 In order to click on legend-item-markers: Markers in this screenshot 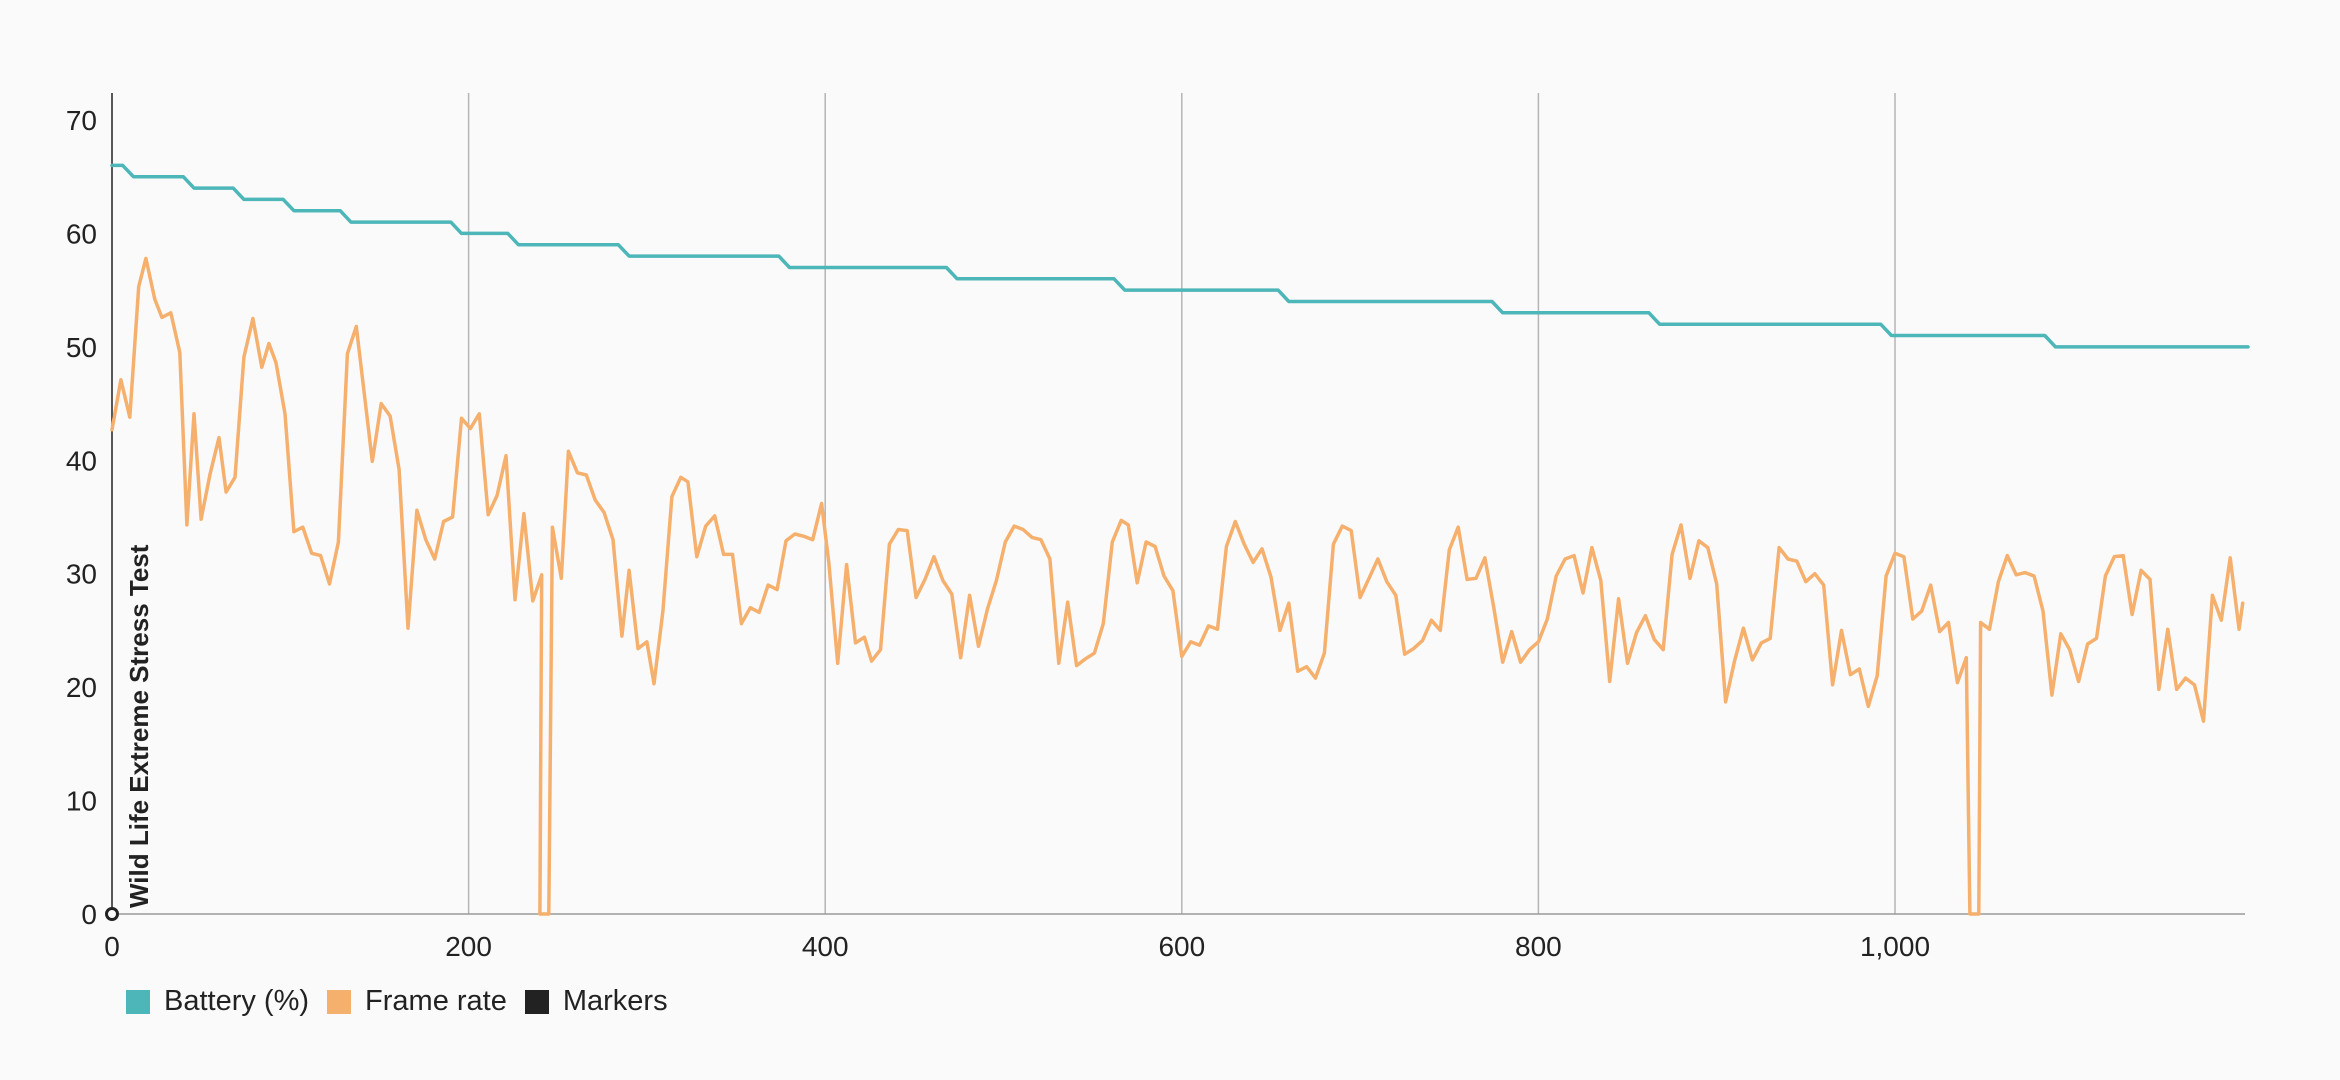, I will do `click(596, 1001)`.